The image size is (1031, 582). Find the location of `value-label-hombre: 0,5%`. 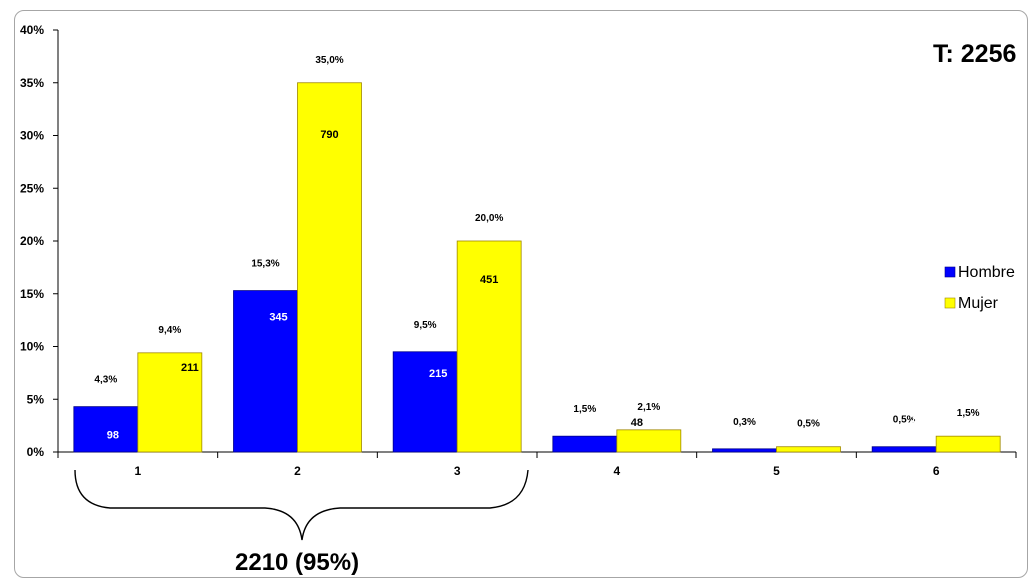

value-label-hombre: 0,5% is located at coordinates (904, 420).